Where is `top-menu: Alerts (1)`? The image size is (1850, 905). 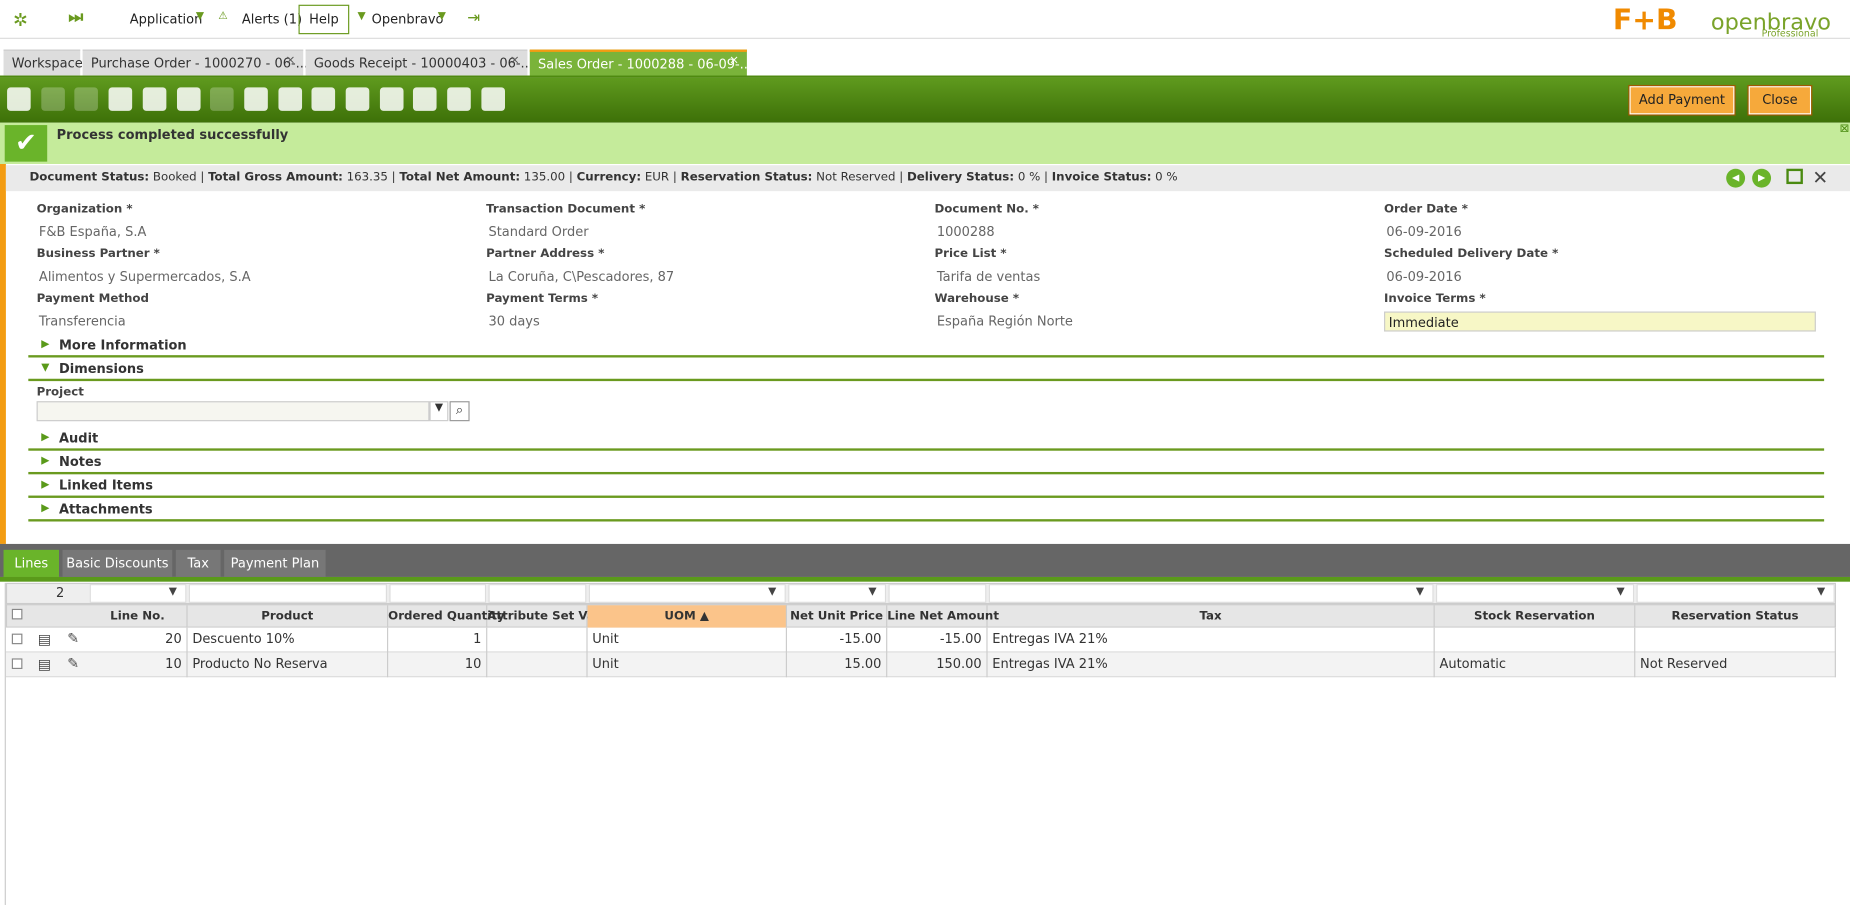
top-menu: Alerts (1) is located at coordinates (272, 19).